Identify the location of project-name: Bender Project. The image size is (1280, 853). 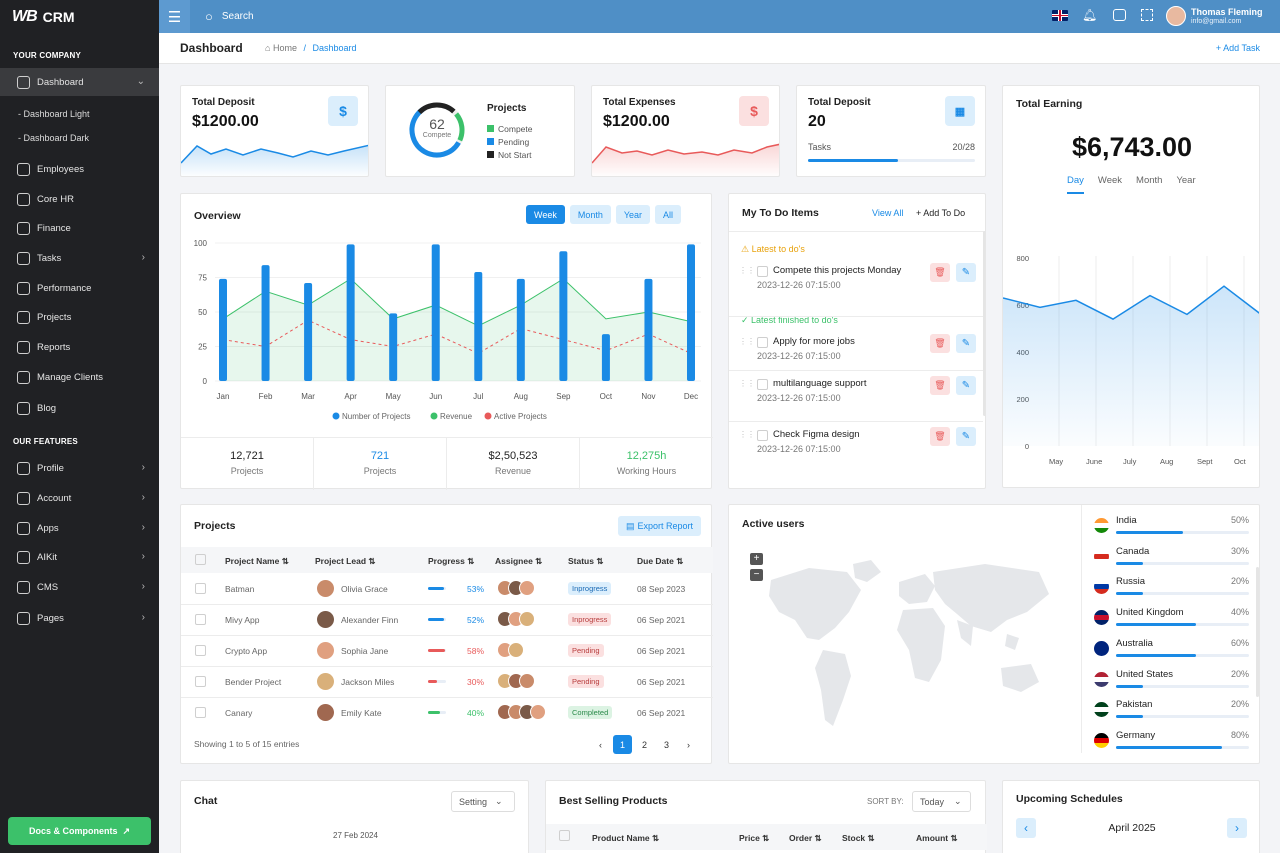
(253, 682).